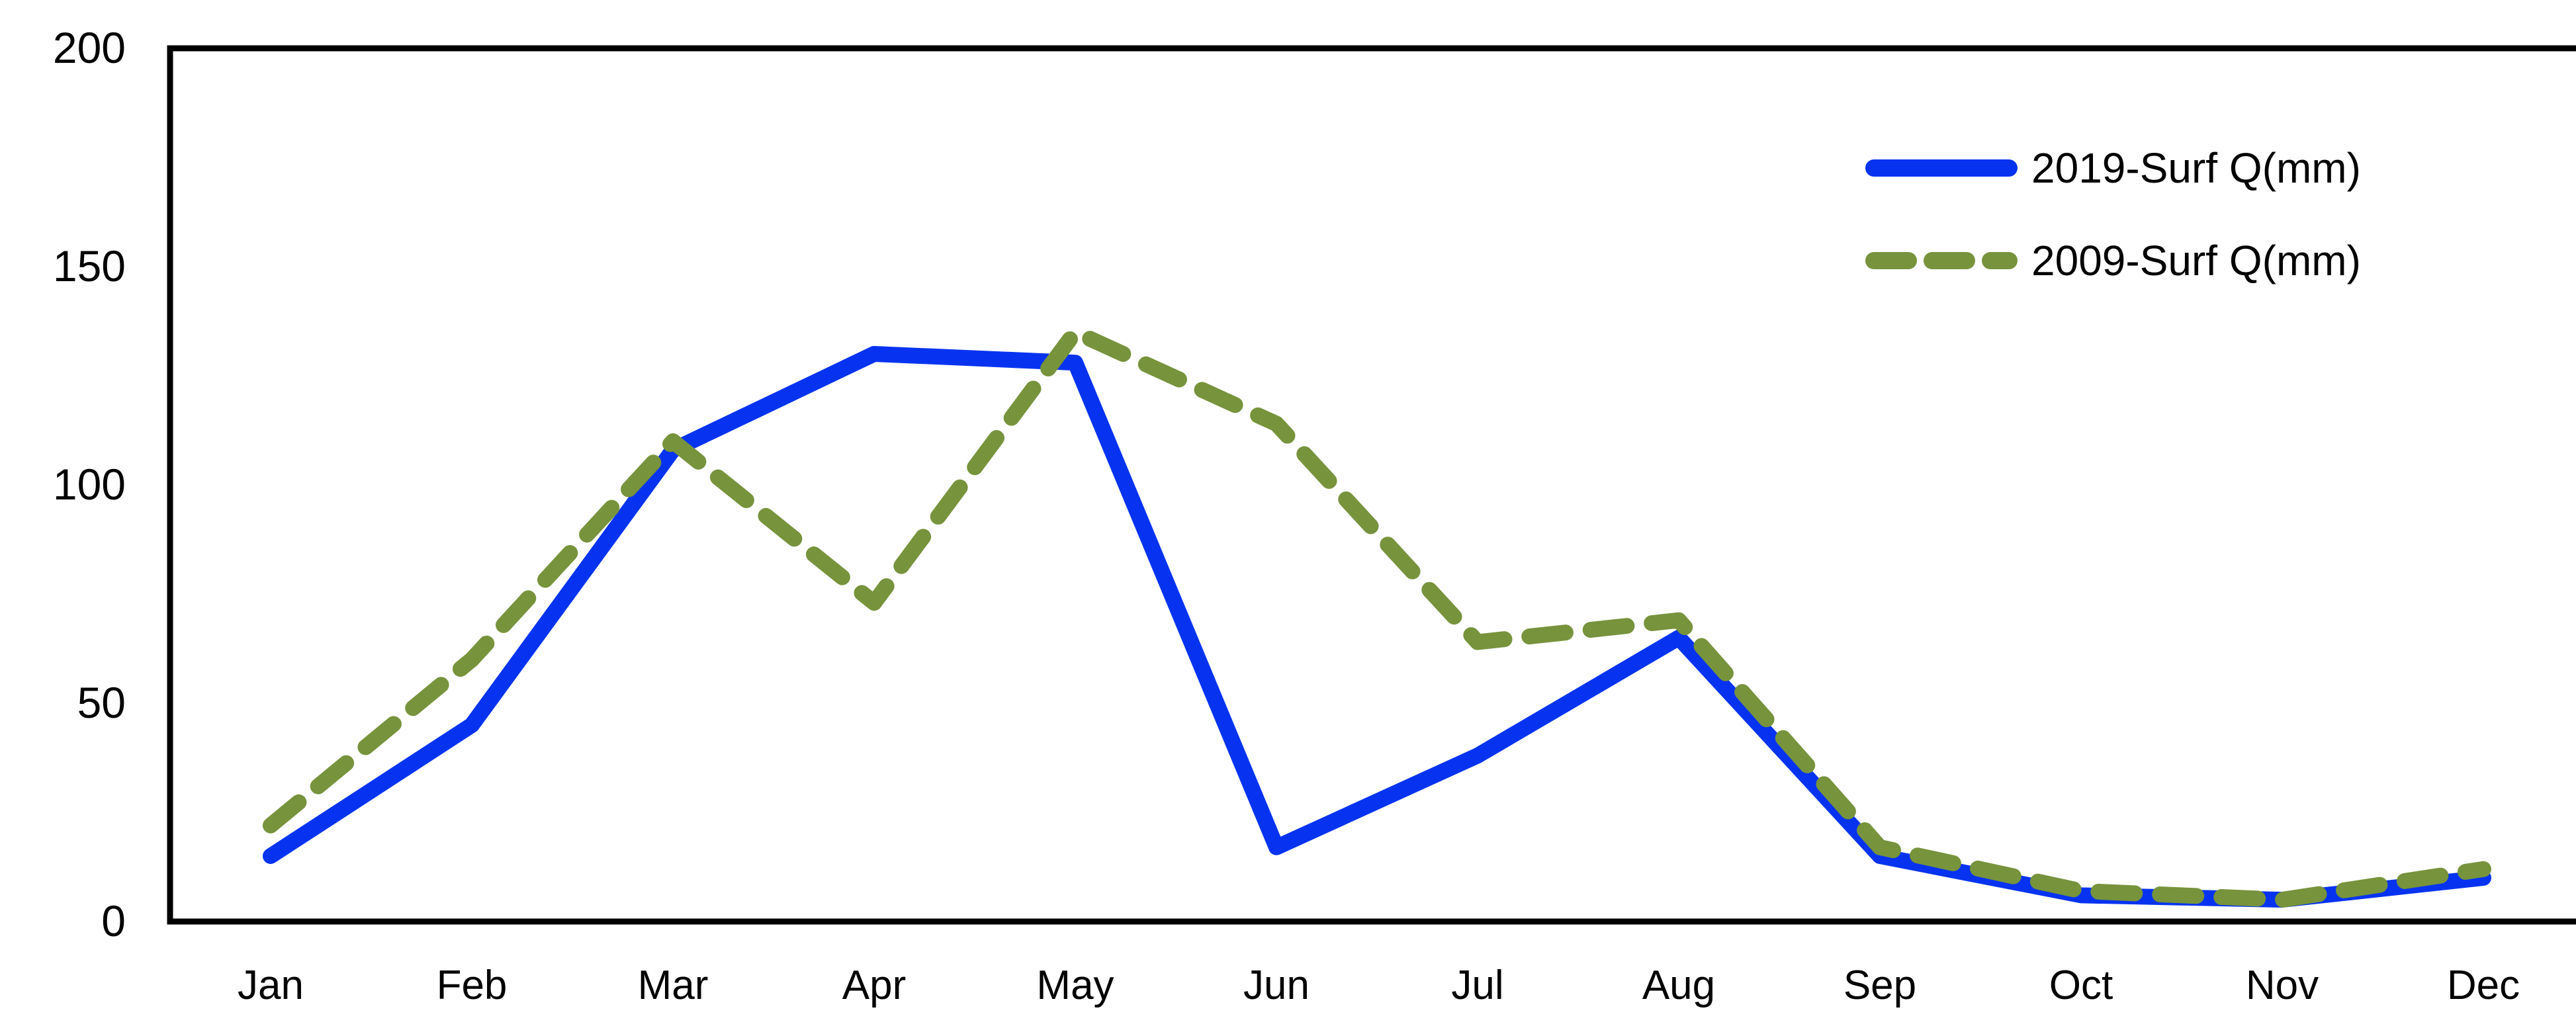 This screenshot has width=2576, height=1032. Describe the element at coordinates (89, 47) in the screenshot. I see `y-tick-label: 200` at that location.